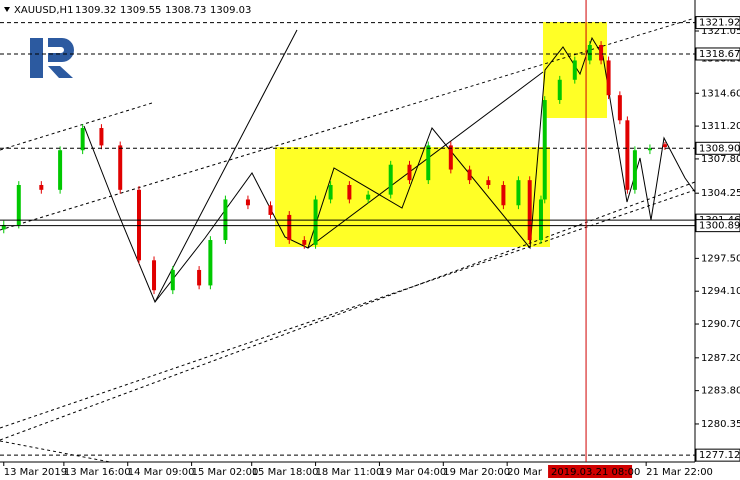 The width and height of the screenshot is (740, 480). Describe the element at coordinates (720, 291) in the screenshot. I see `y-tick-label: 1294.10` at that location.